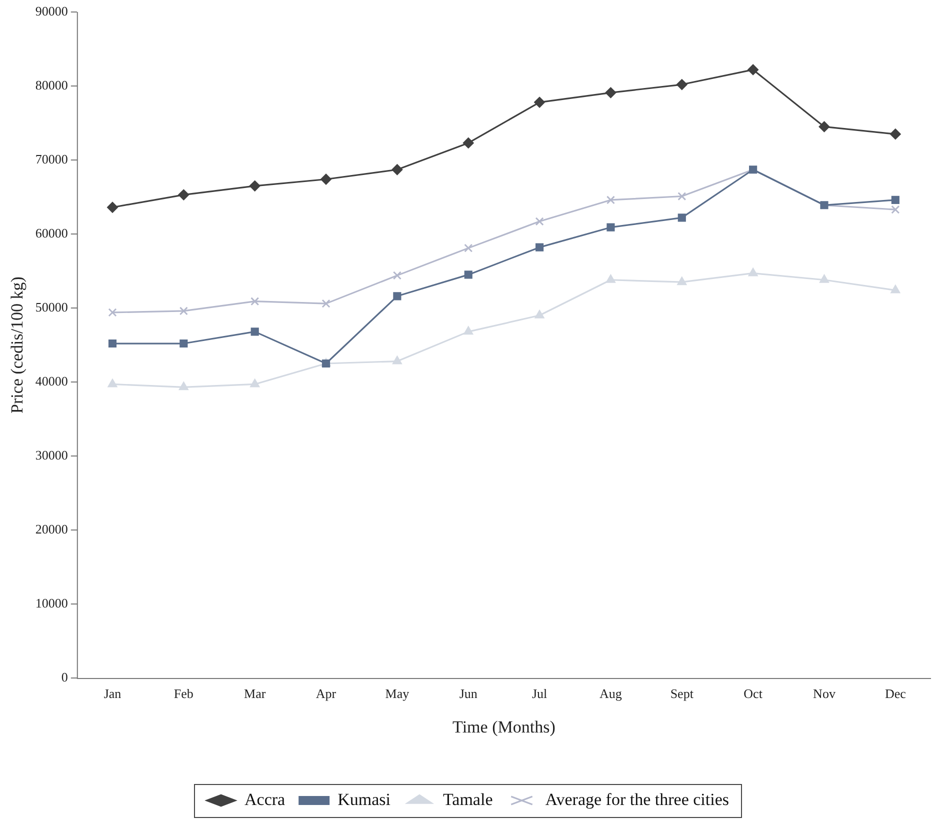  Describe the element at coordinates (51, 454) in the screenshot. I see `y-tick-label: 30000` at that location.